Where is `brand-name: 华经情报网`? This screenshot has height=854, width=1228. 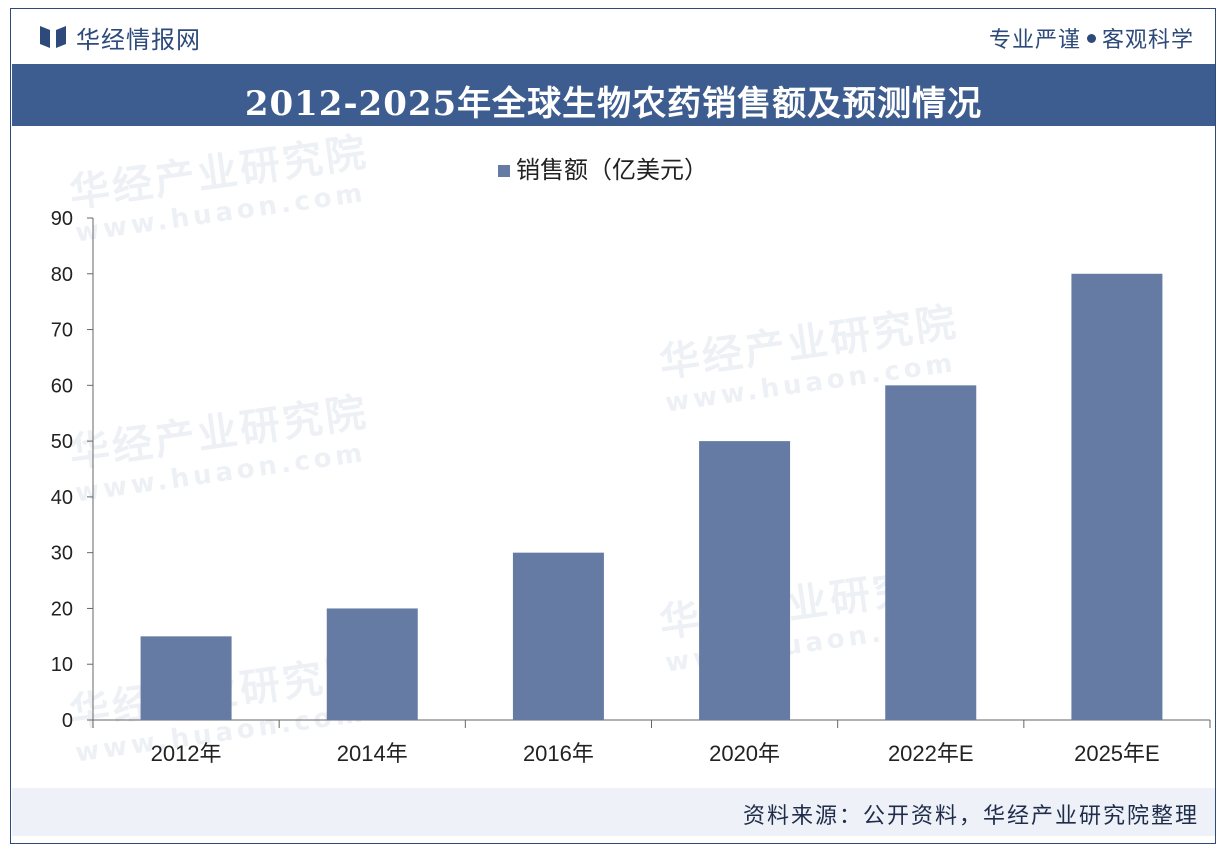
brand-name: 华经情报网 is located at coordinates (138, 40).